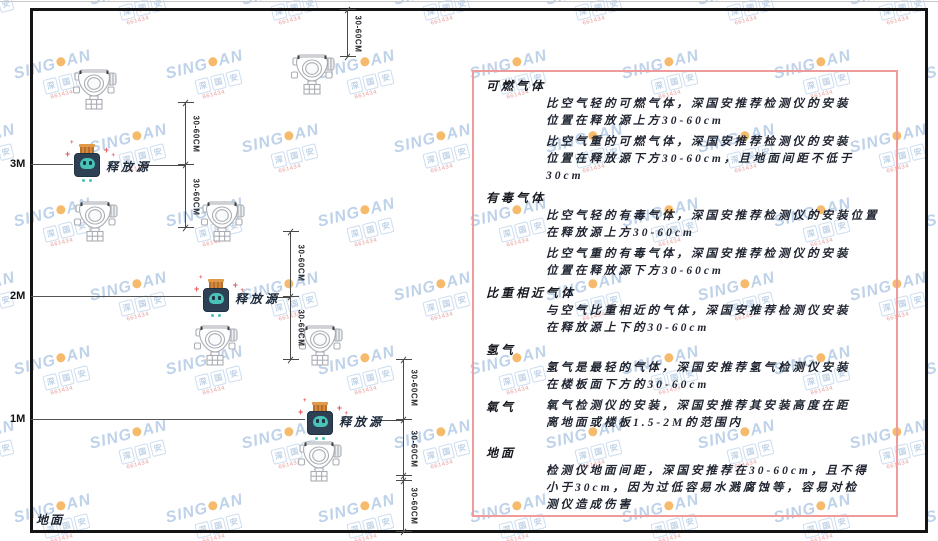 The image size is (938, 541). Describe the element at coordinates (278, 297) in the screenshot. I see `connector-2m` at that location.